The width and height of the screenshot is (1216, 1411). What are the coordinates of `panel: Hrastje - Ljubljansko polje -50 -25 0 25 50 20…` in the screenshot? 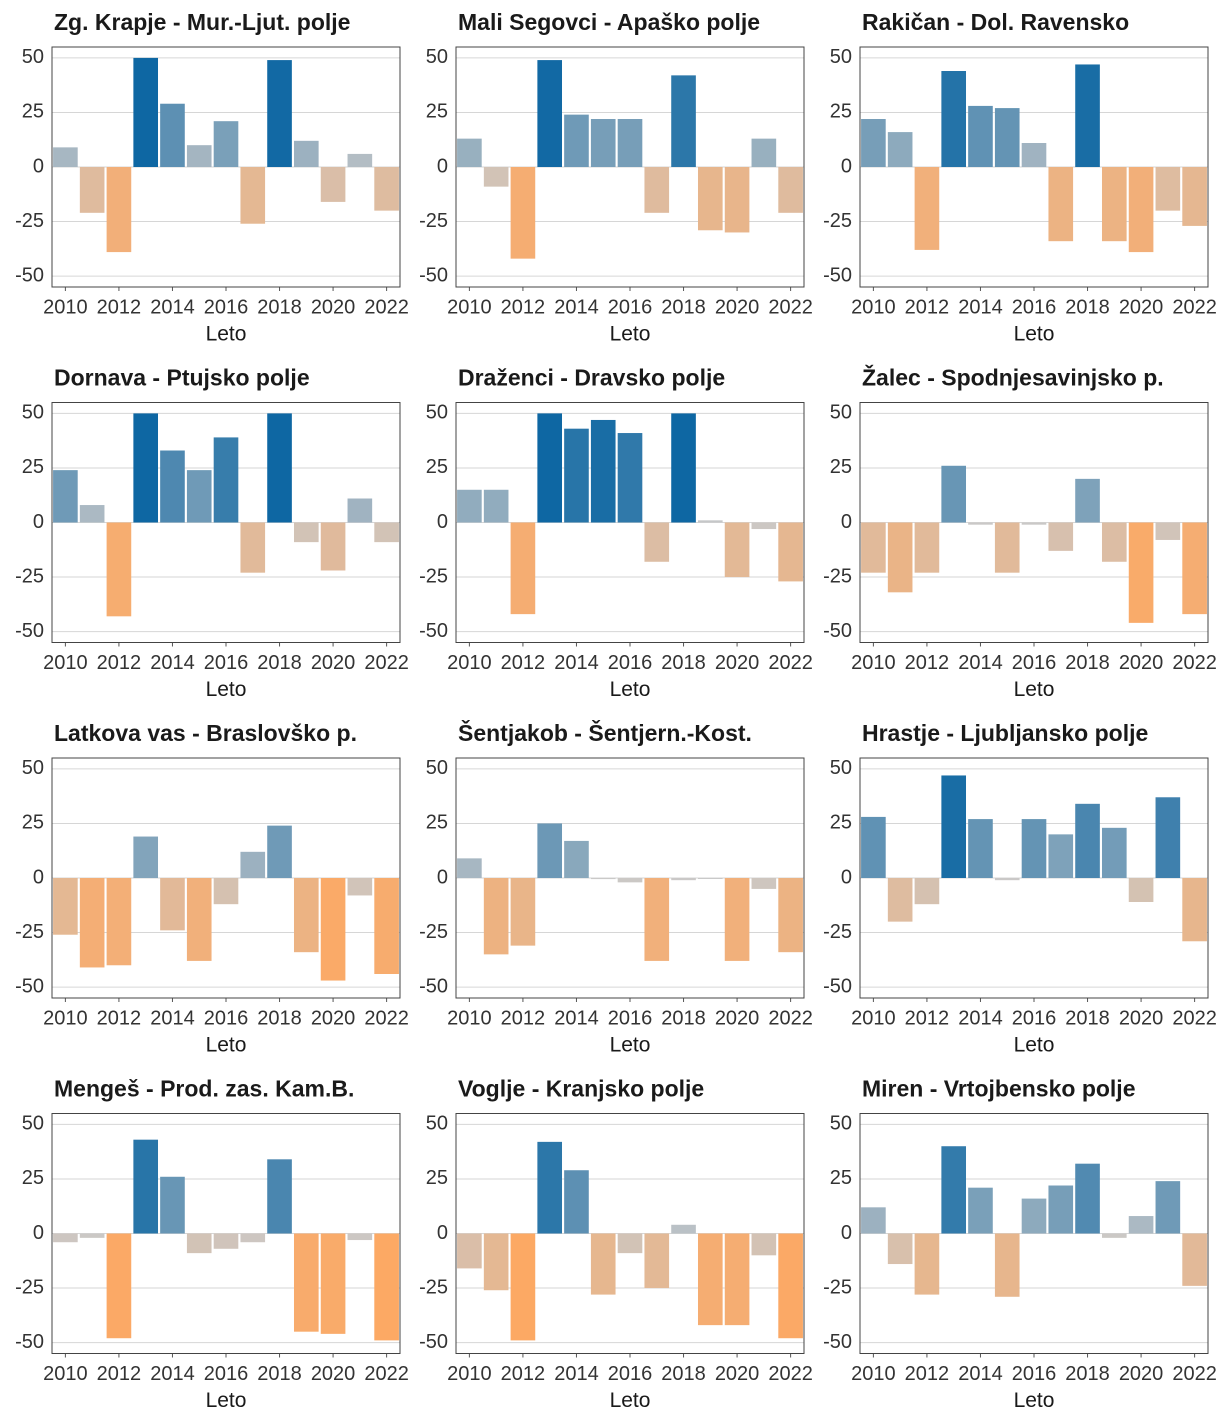 It's located at (1019, 888).